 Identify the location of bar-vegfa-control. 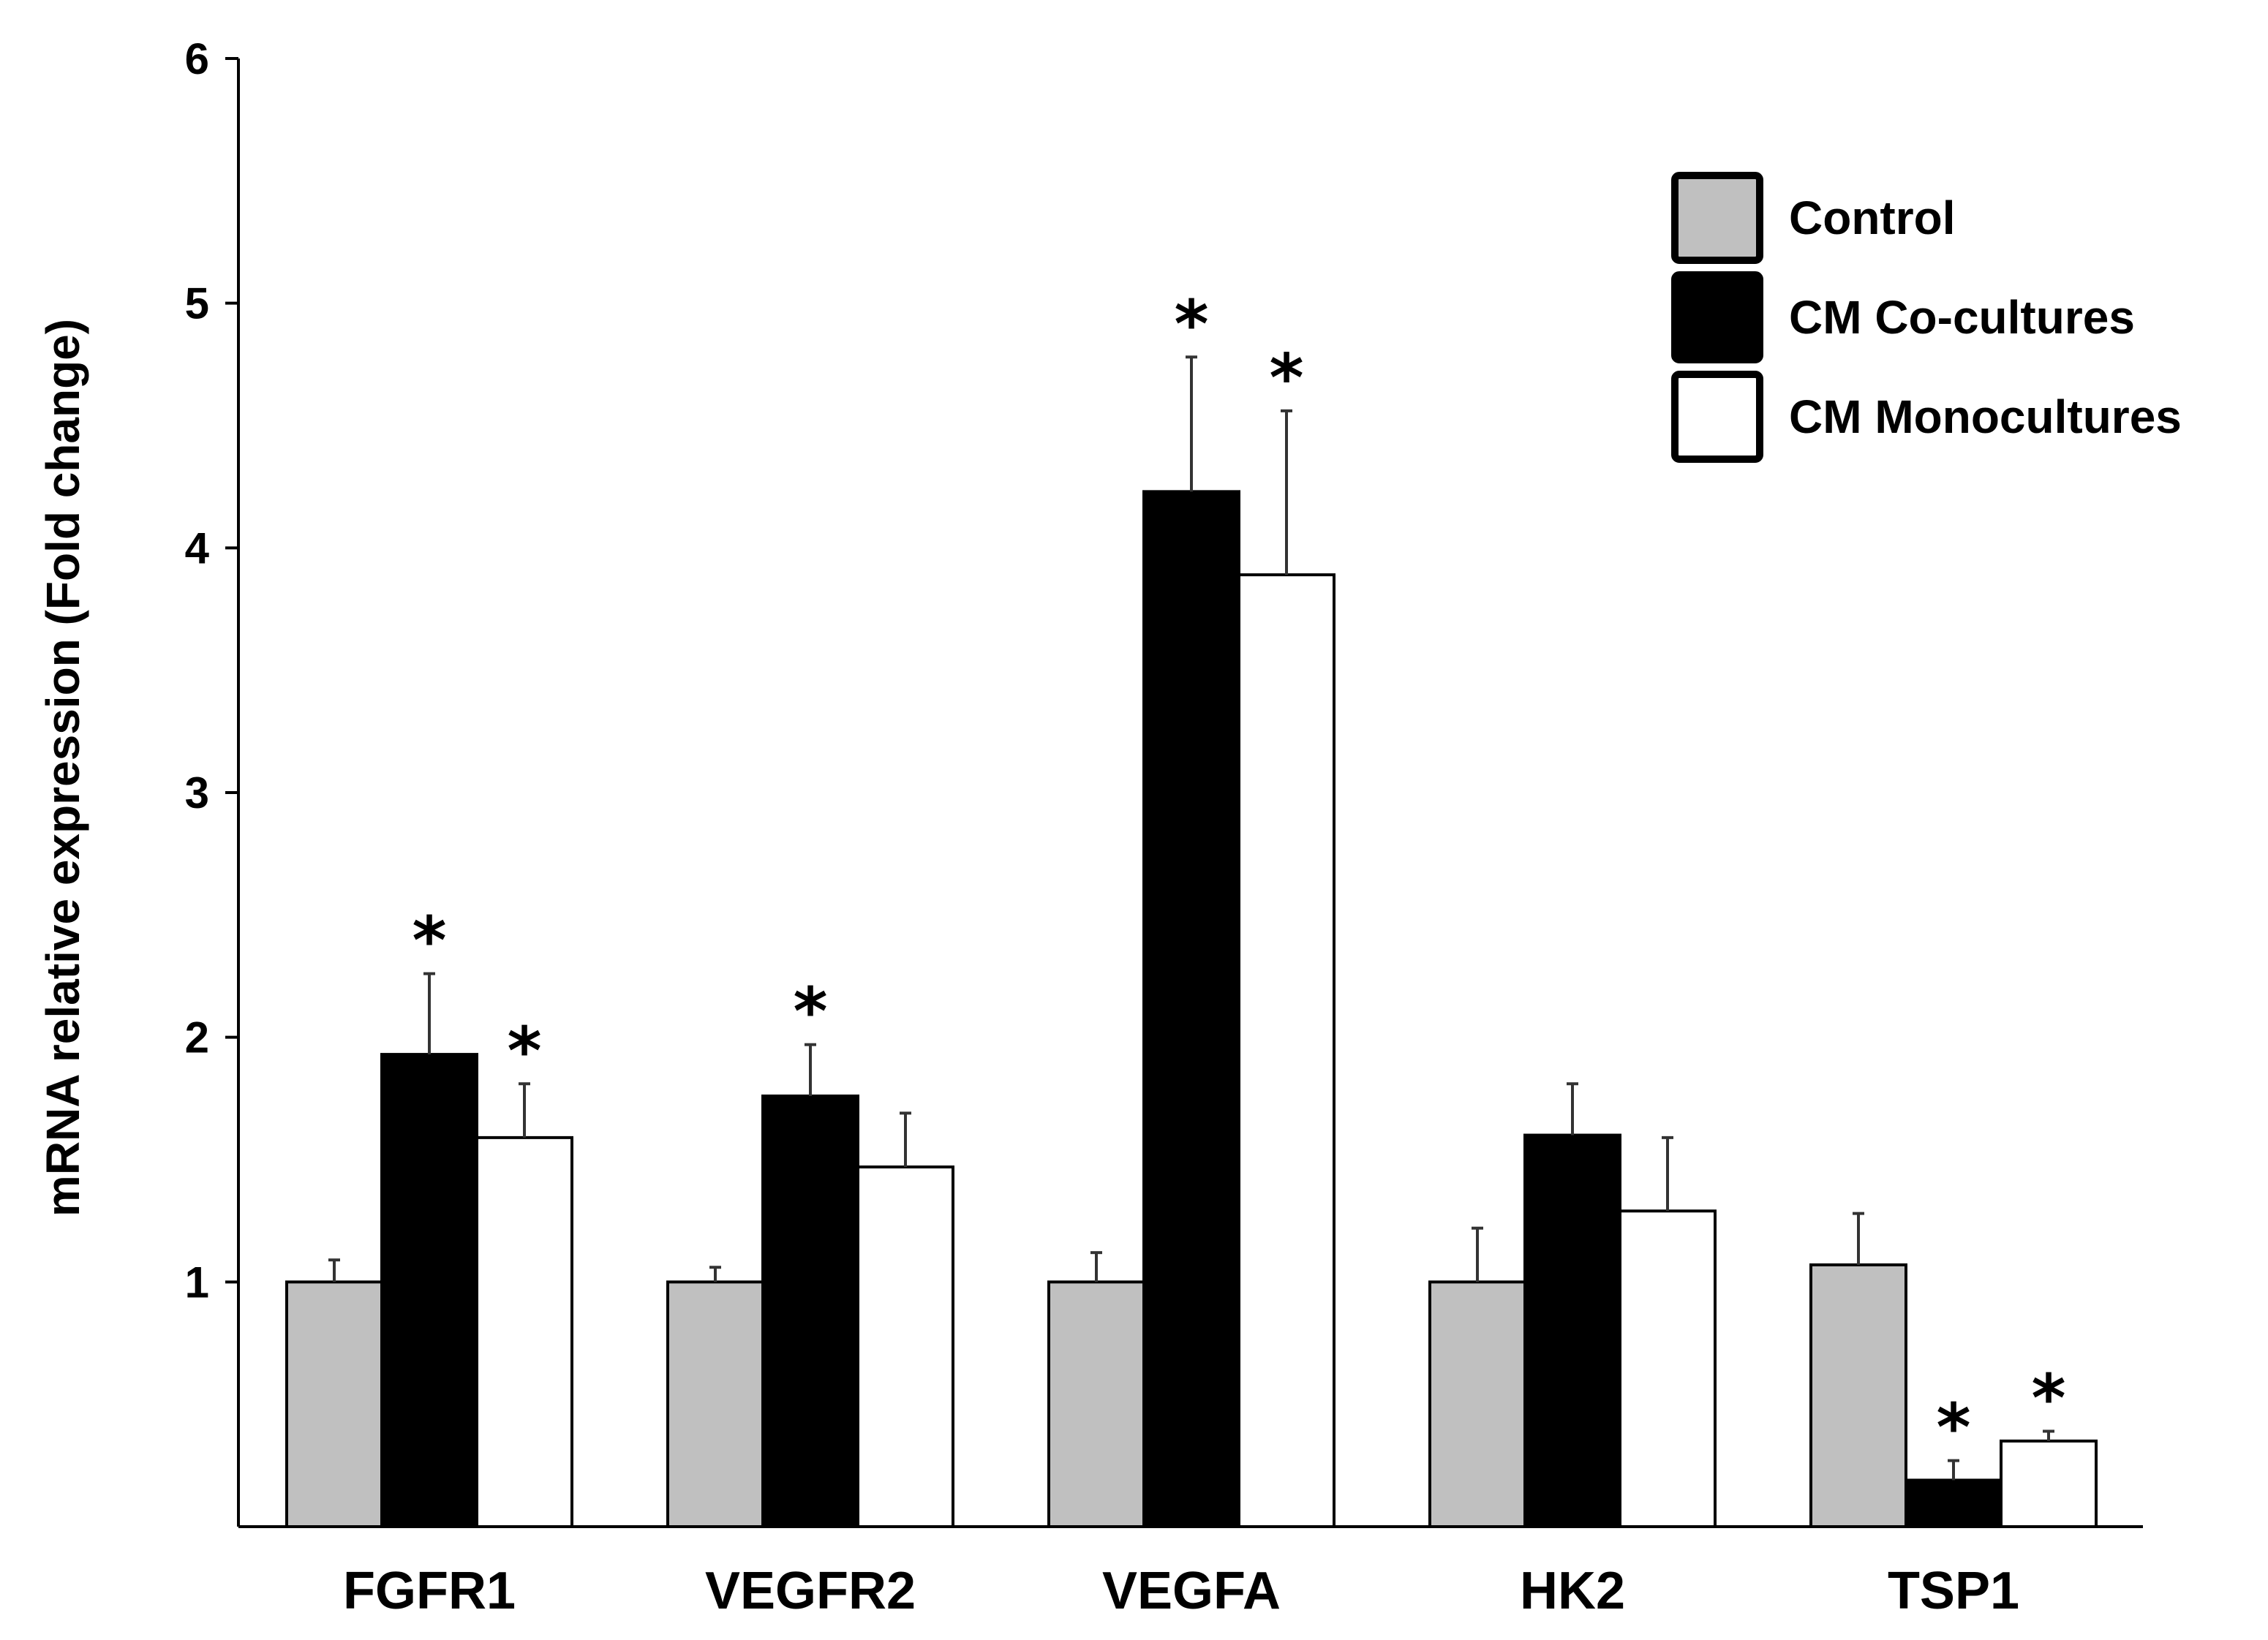
(1096, 1404).